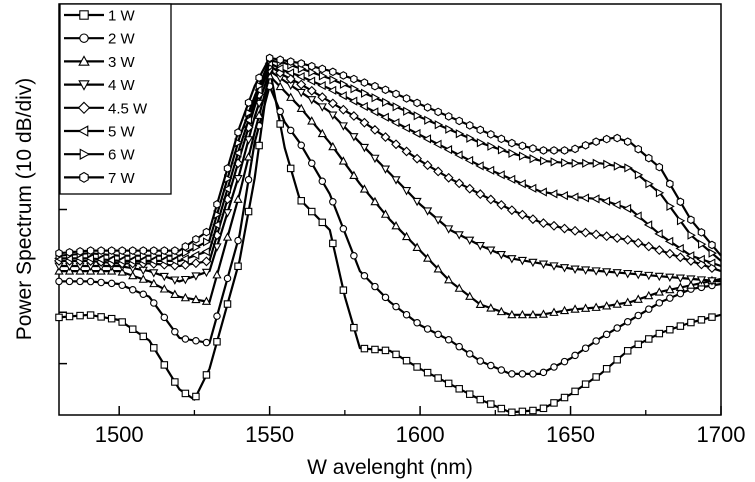 The height and width of the screenshot is (482, 755). What do you see at coordinates (122, 39) in the screenshot?
I see `legend-label: 2 W` at bounding box center [122, 39].